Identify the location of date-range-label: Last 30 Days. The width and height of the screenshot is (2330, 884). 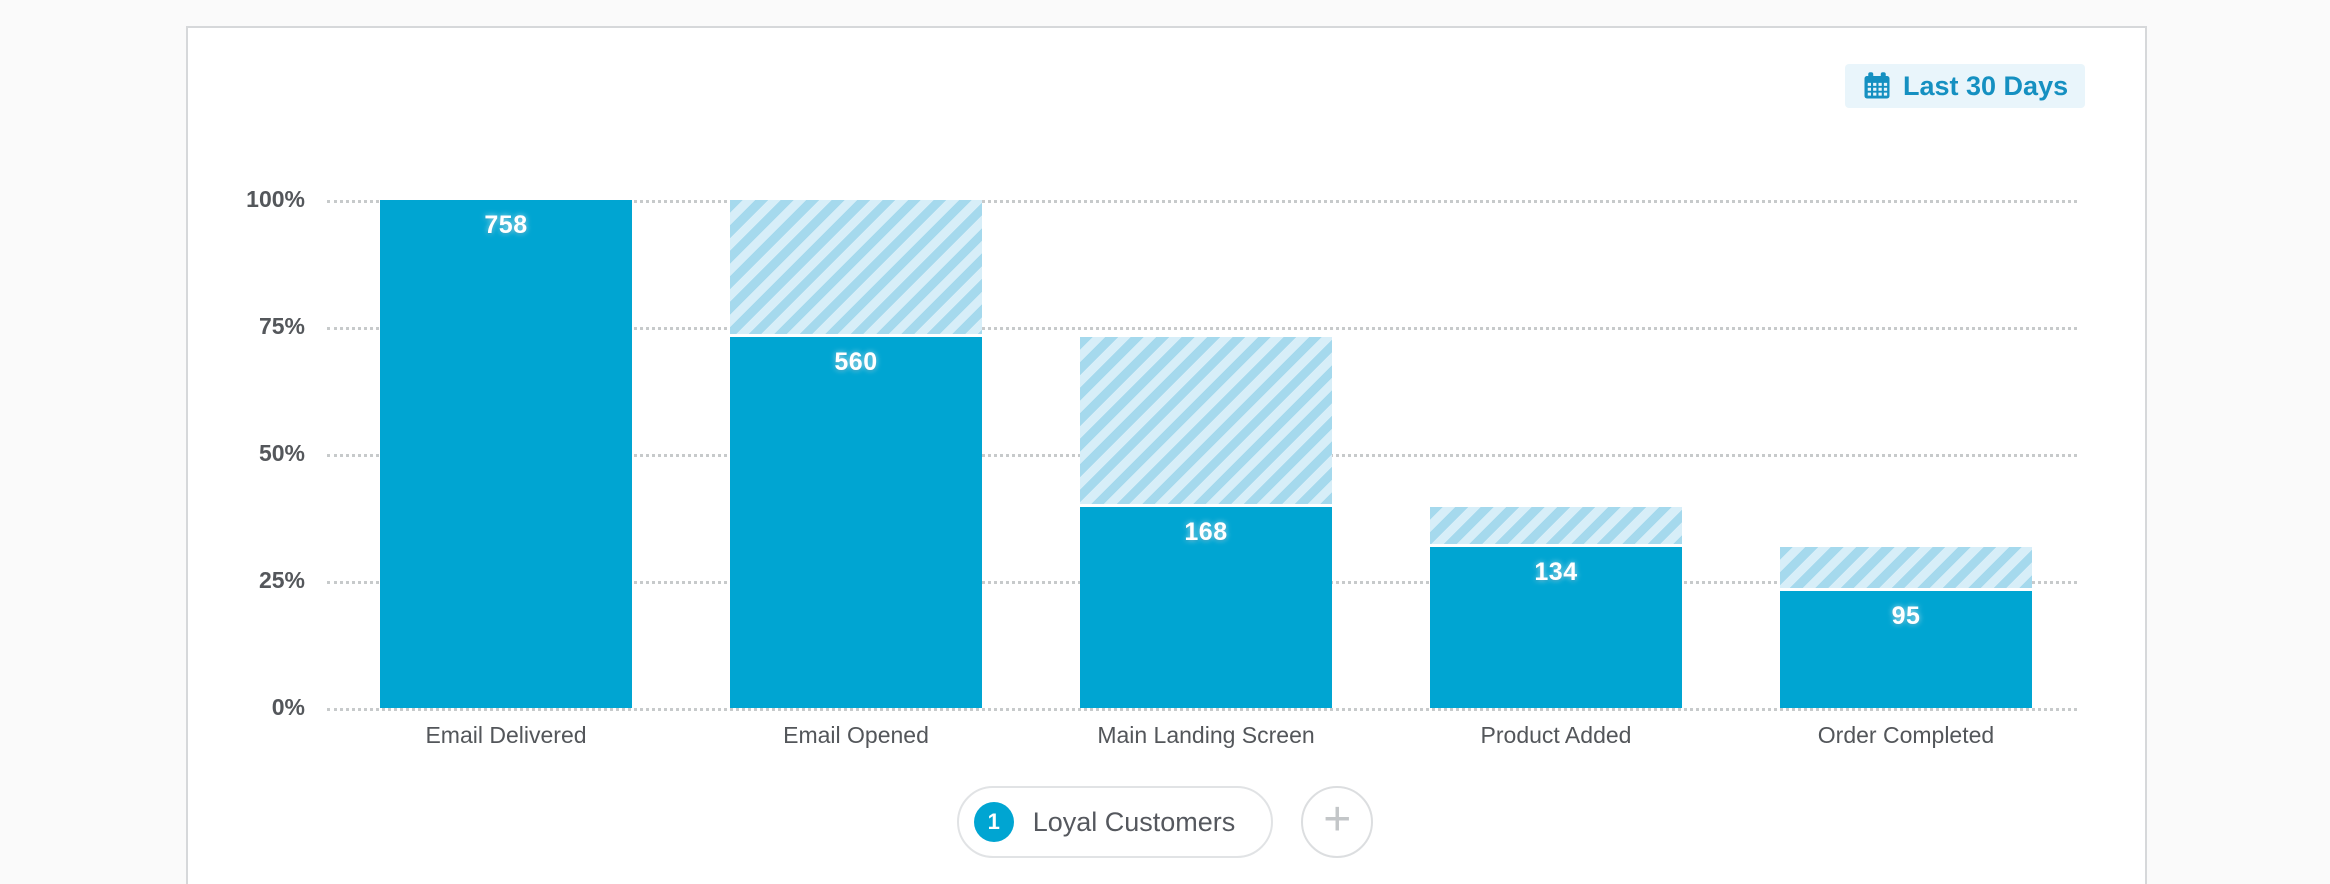
(1986, 85).